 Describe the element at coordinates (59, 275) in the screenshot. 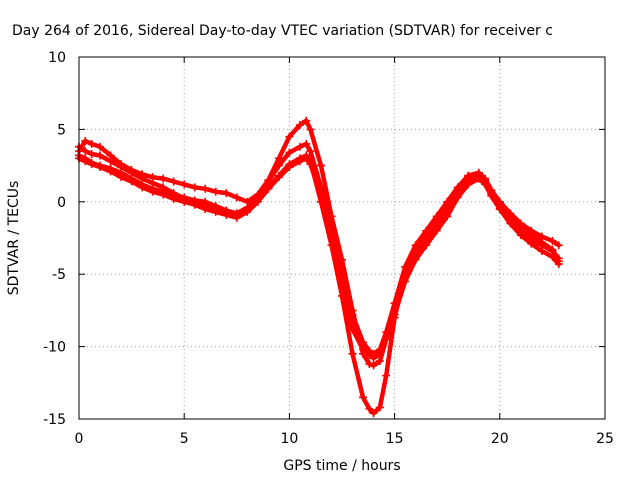

I see `y-tick-label: -5` at that location.